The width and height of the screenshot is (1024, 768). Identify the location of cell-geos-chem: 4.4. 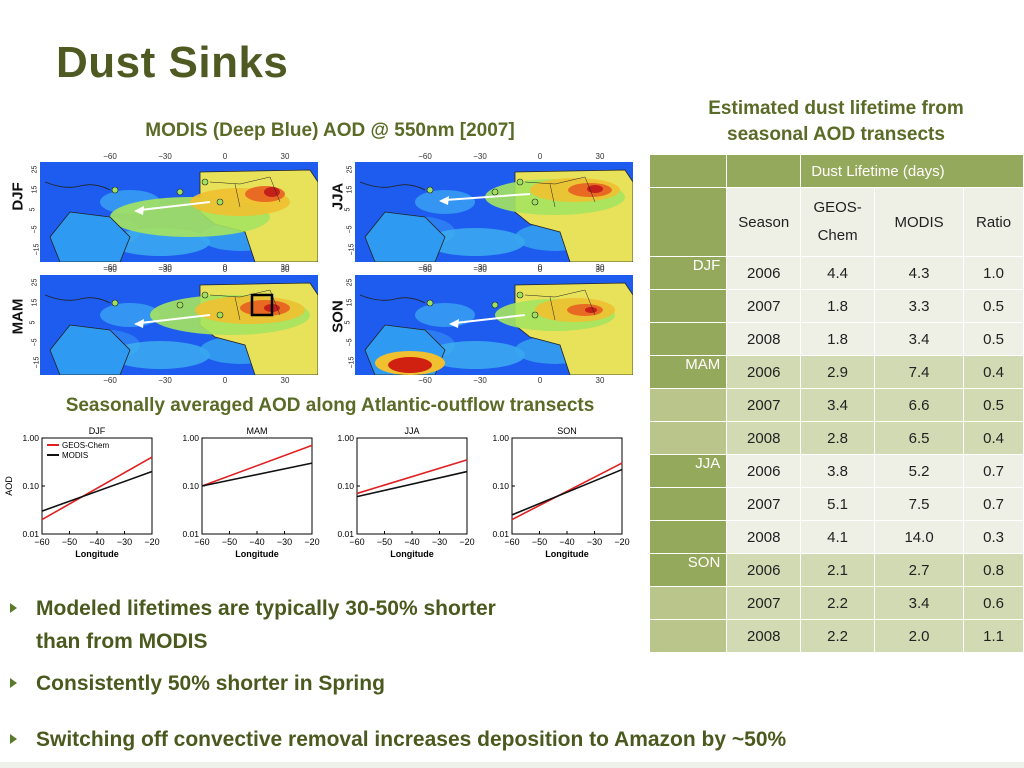
(838, 273).